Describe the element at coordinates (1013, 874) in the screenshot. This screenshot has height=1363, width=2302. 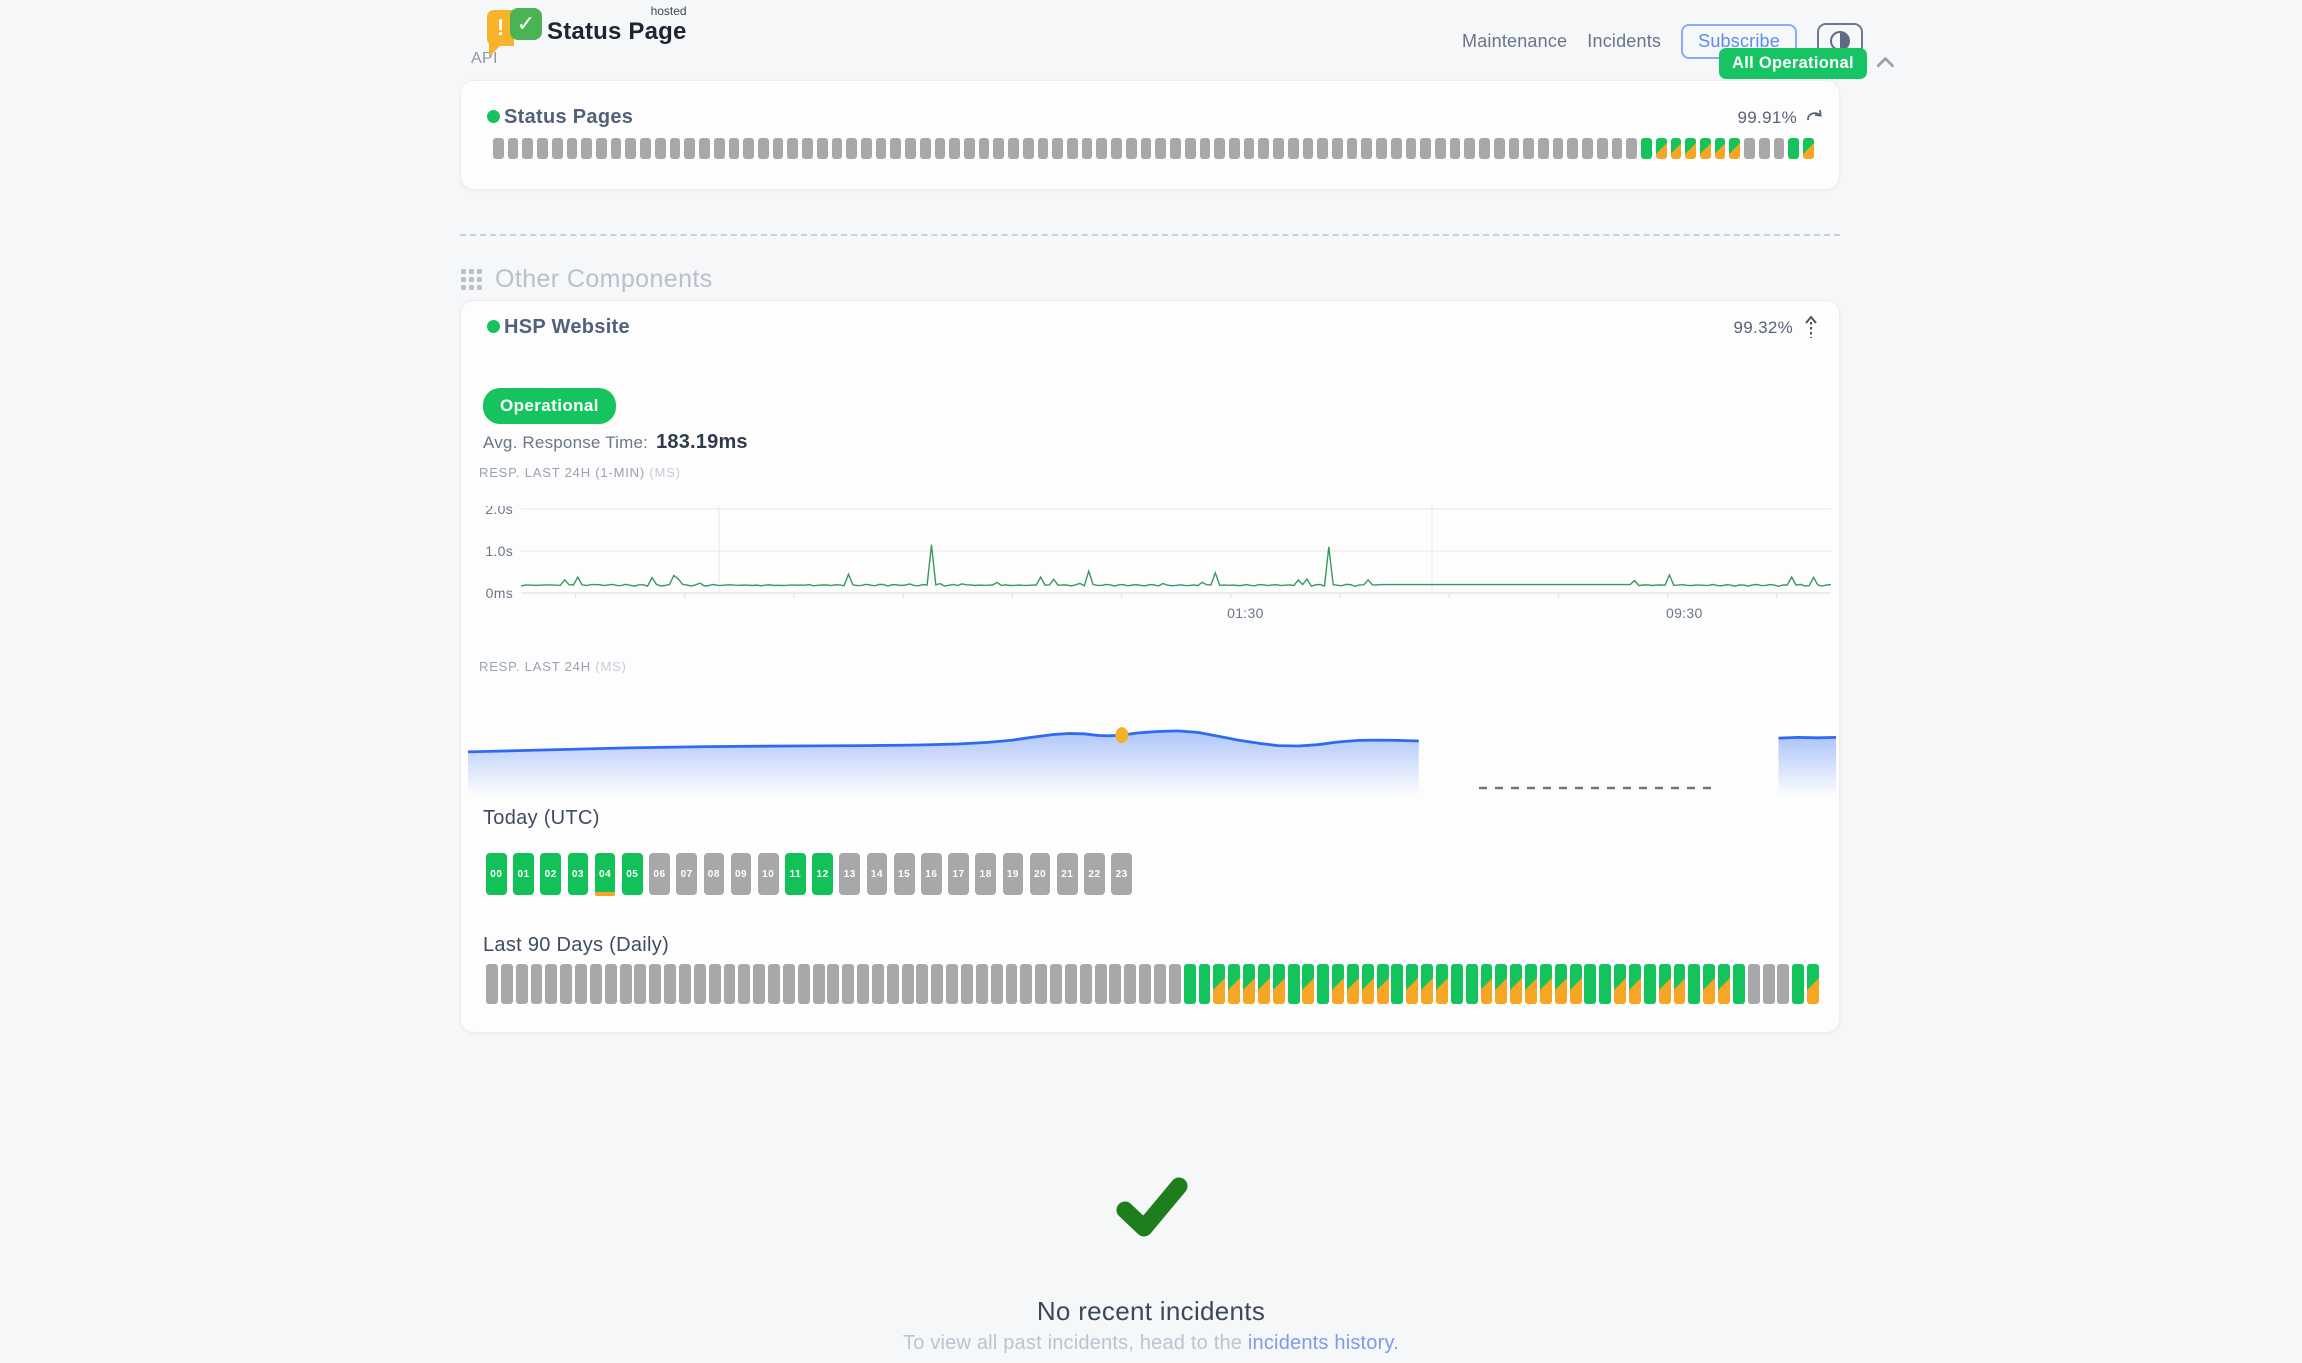
I see `hour-block-19: 19` at that location.